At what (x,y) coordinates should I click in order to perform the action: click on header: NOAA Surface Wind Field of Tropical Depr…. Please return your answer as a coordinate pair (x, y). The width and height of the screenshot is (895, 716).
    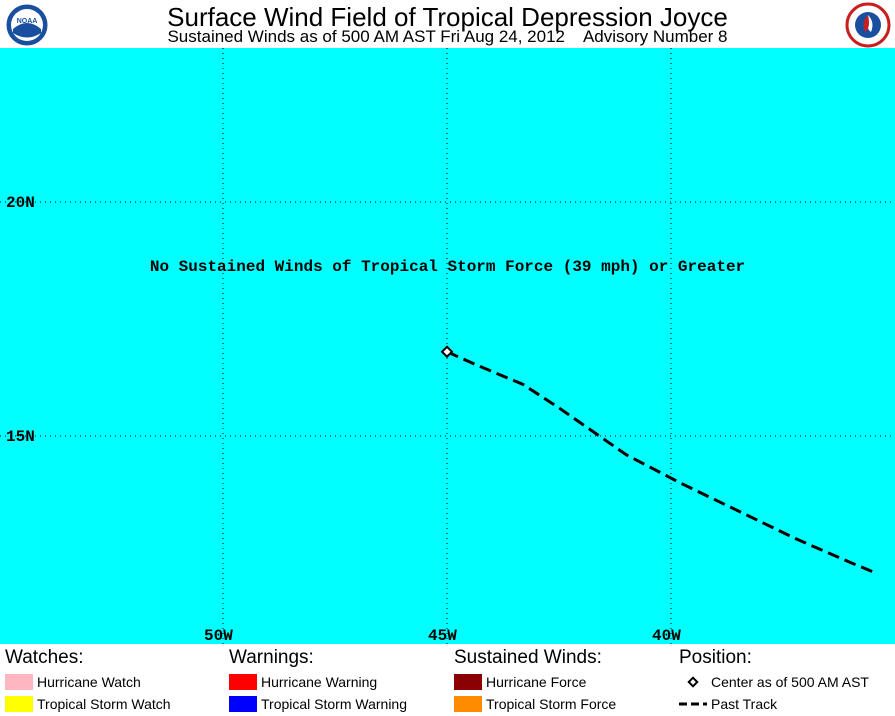
    Looking at the image, I should click on (447, 24).